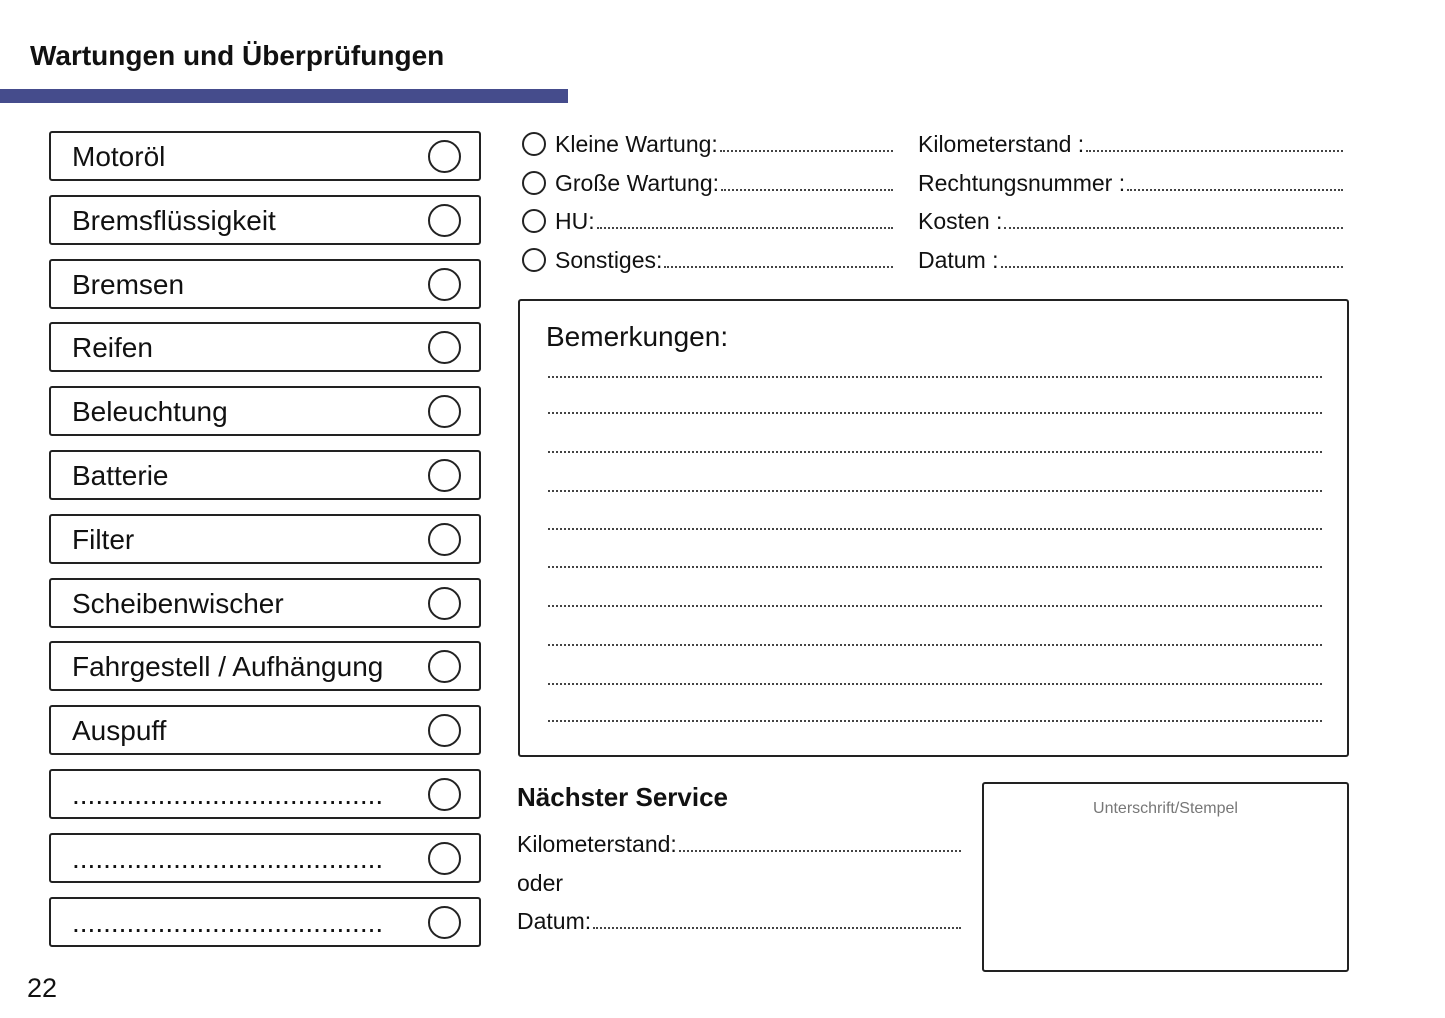 This screenshot has width=1445, height=1018. Describe the element at coordinates (609, 260) in the screenshot. I see `option-label: Sonstiges:` at that location.